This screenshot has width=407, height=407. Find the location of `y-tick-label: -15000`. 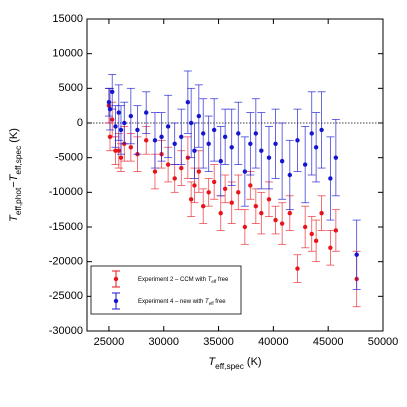

y-tick-label: -15000 is located at coordinates (66, 227).